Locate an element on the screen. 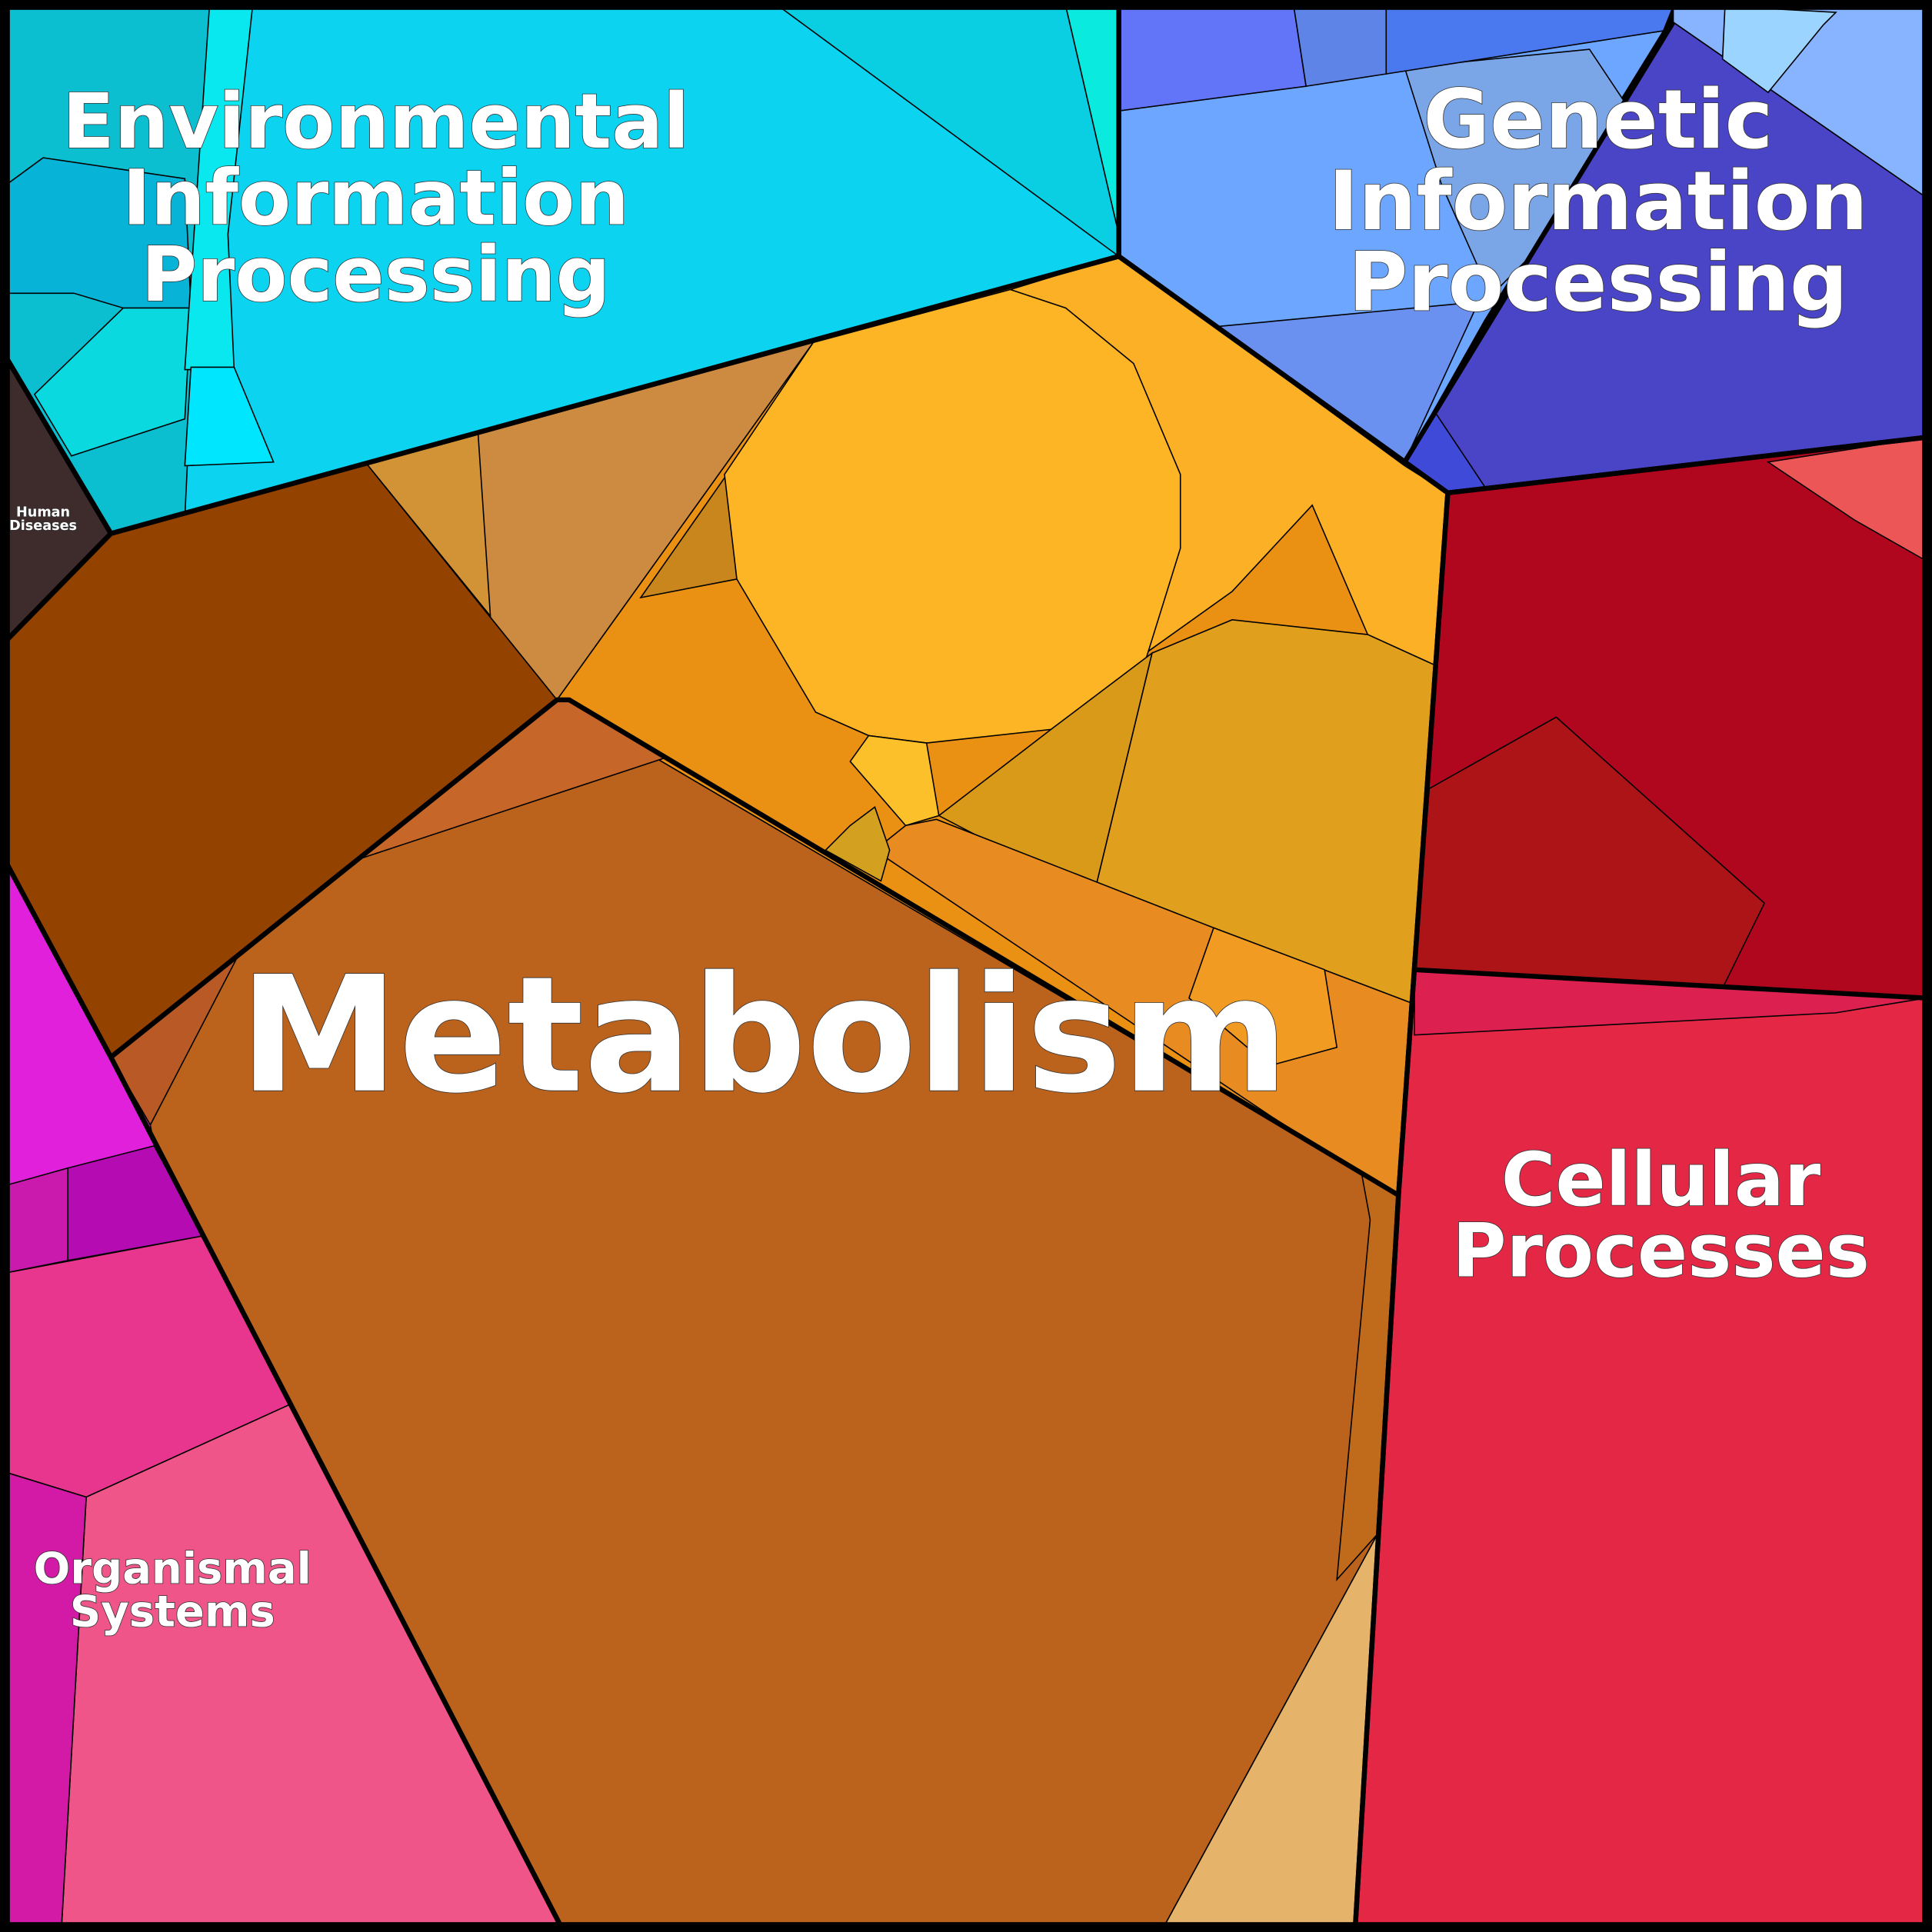 This screenshot has height=1932, width=1932. label-line: Diseases is located at coordinates (43, 526).